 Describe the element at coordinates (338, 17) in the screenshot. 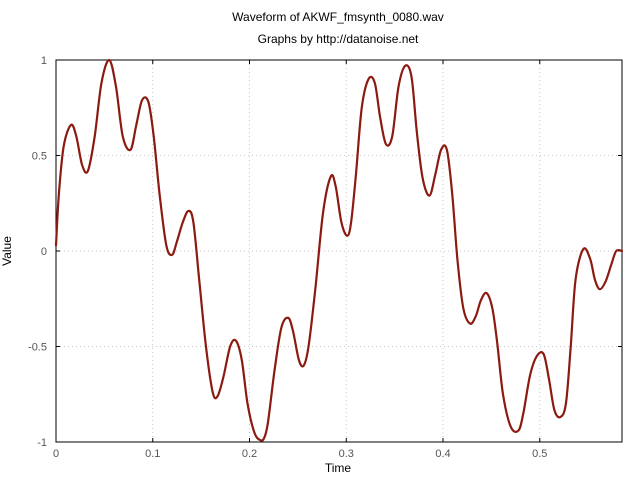

I see `chart-title: Waveform of AKWF_fmsynth_0080.wav` at that location.